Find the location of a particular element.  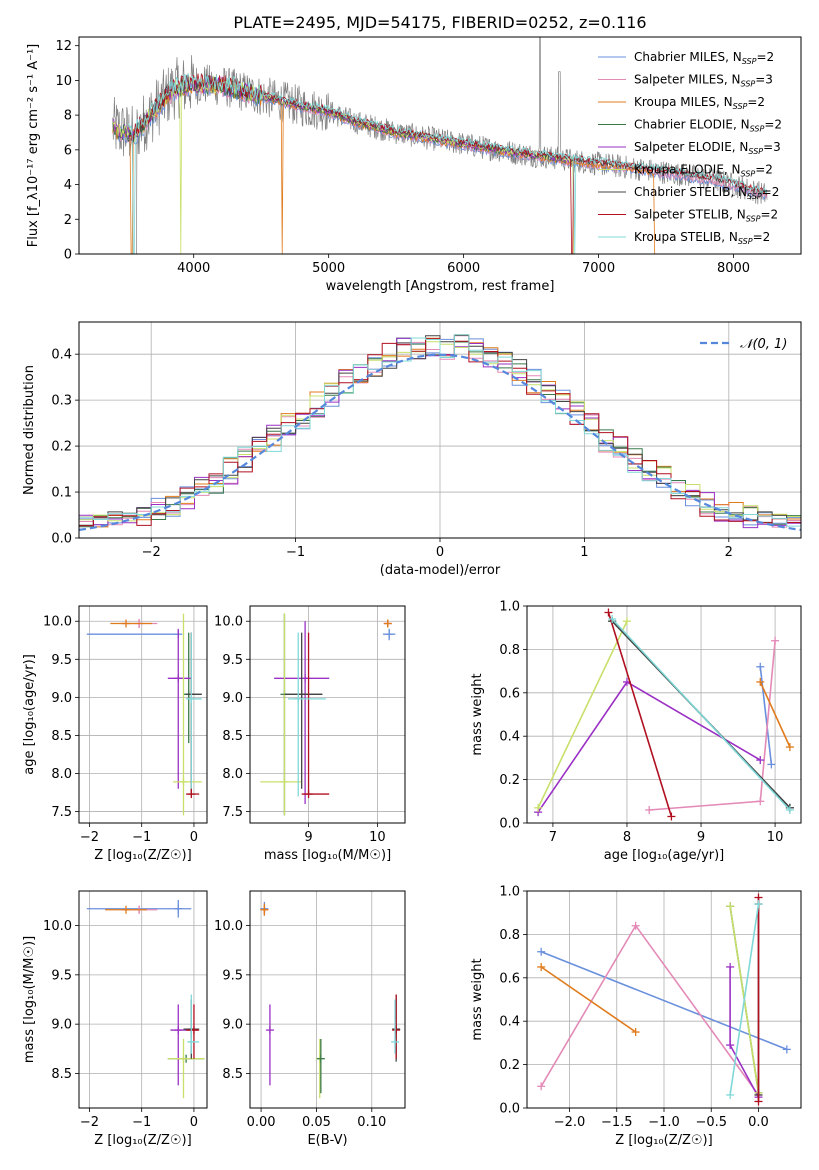

weight-line-salpeter_miles is located at coordinates (650, 1010).